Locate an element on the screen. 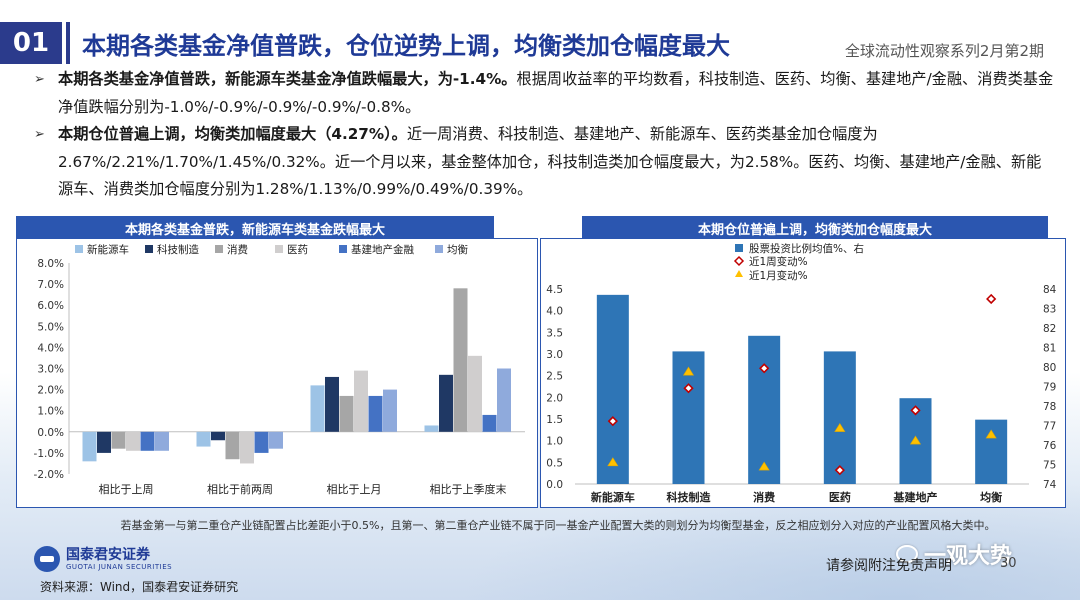  wechat-icon is located at coordinates (907, 554).